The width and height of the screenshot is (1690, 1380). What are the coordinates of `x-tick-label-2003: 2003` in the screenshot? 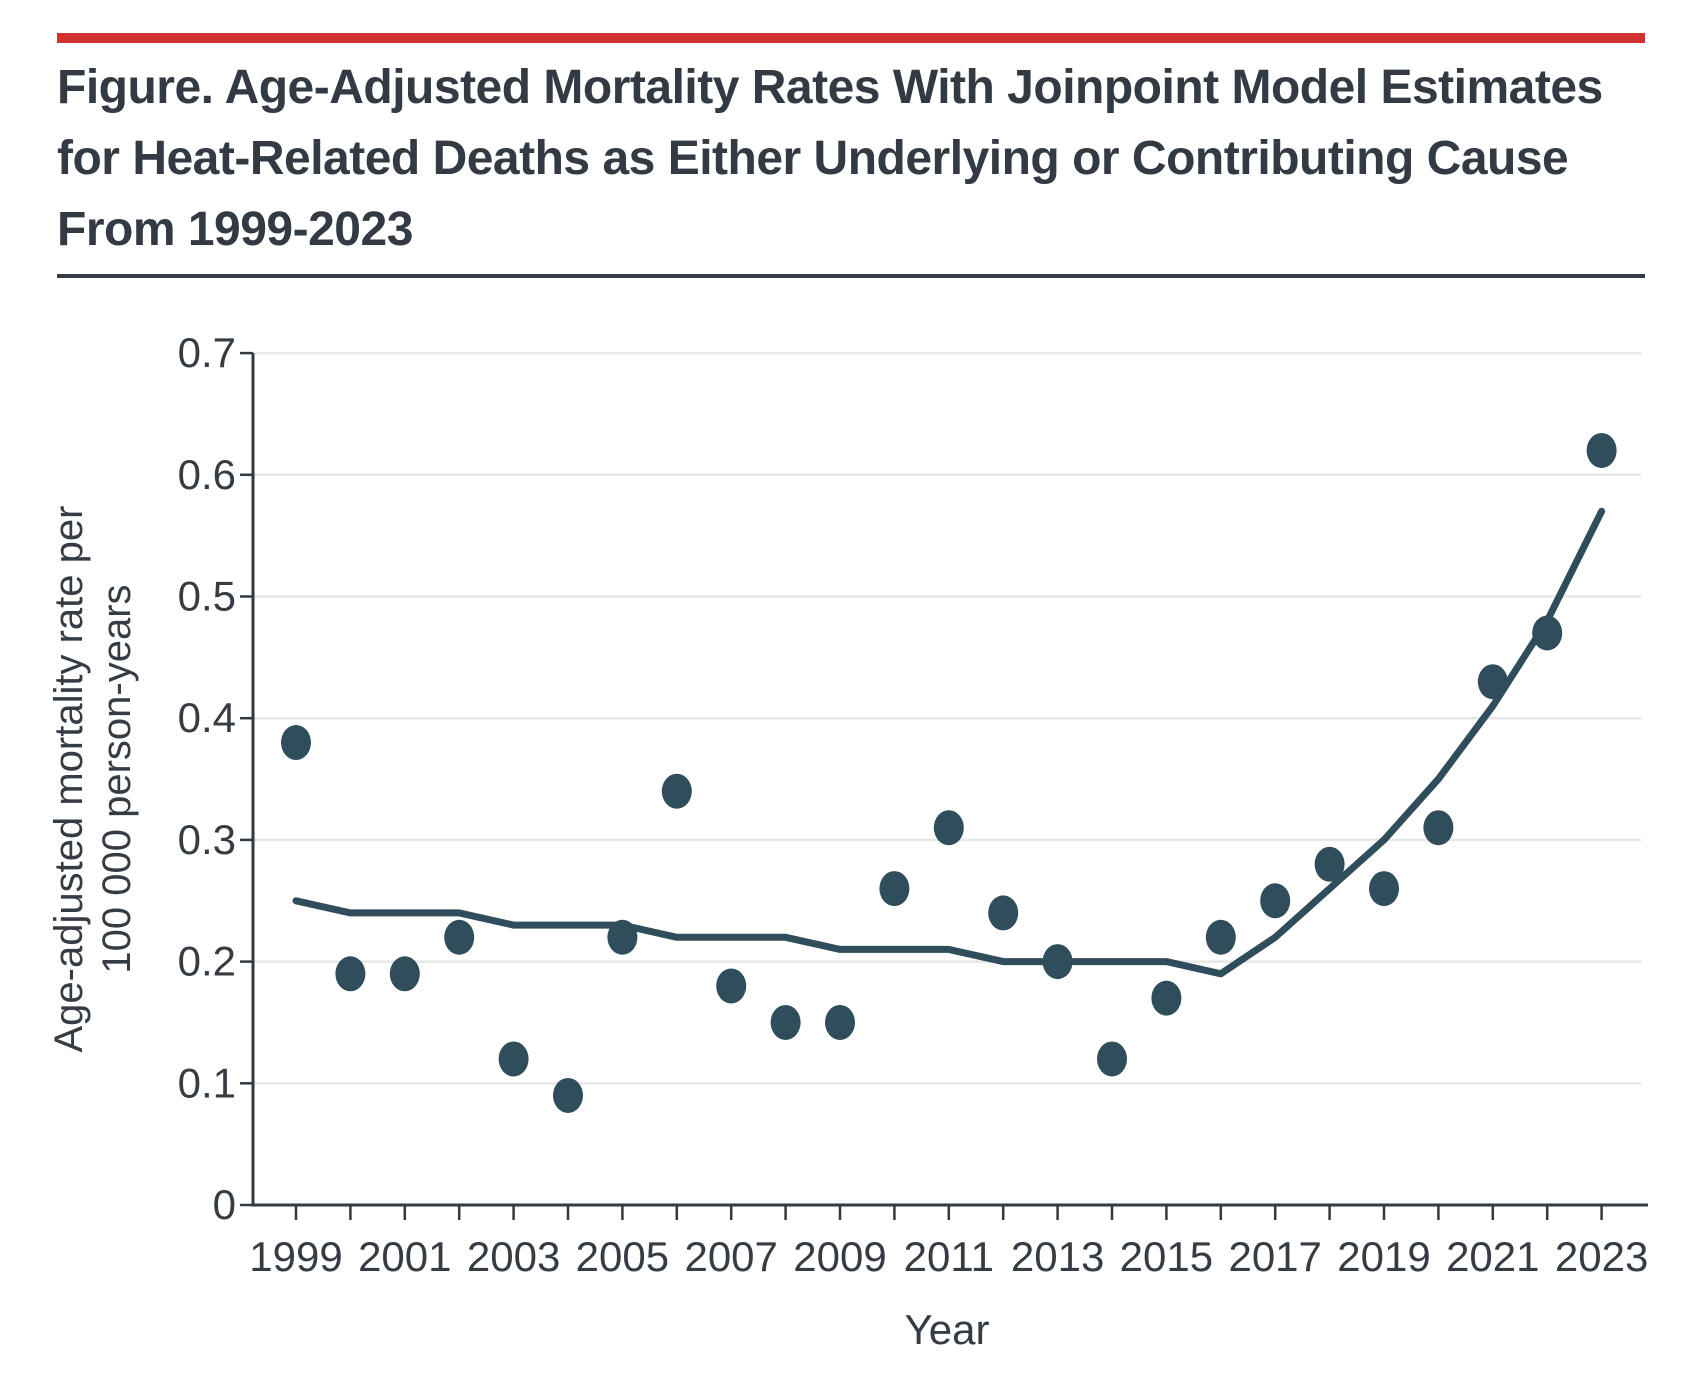 It's located at (513, 1256).